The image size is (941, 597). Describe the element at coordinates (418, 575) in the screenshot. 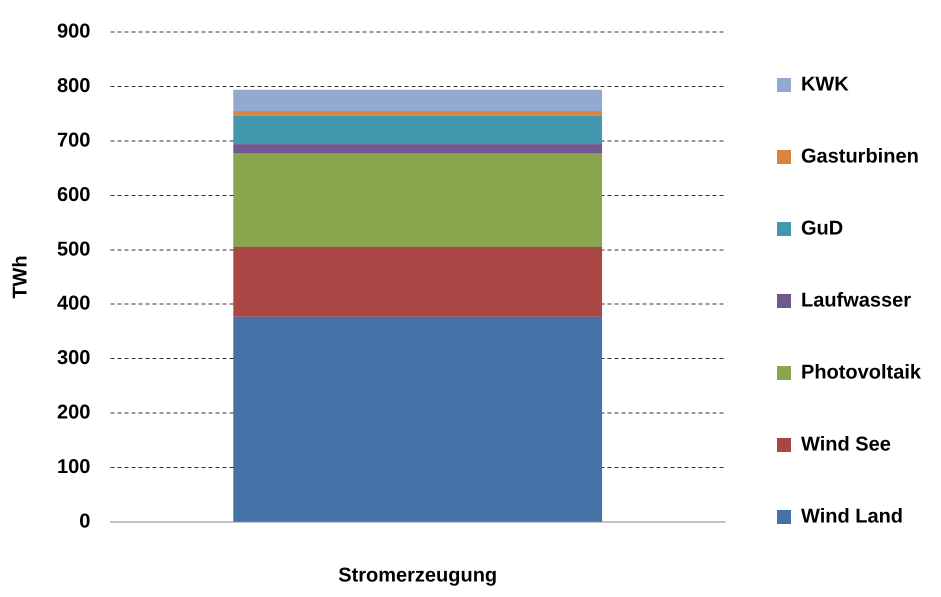

I see `x-axis-title: Stromerzeugung` at that location.